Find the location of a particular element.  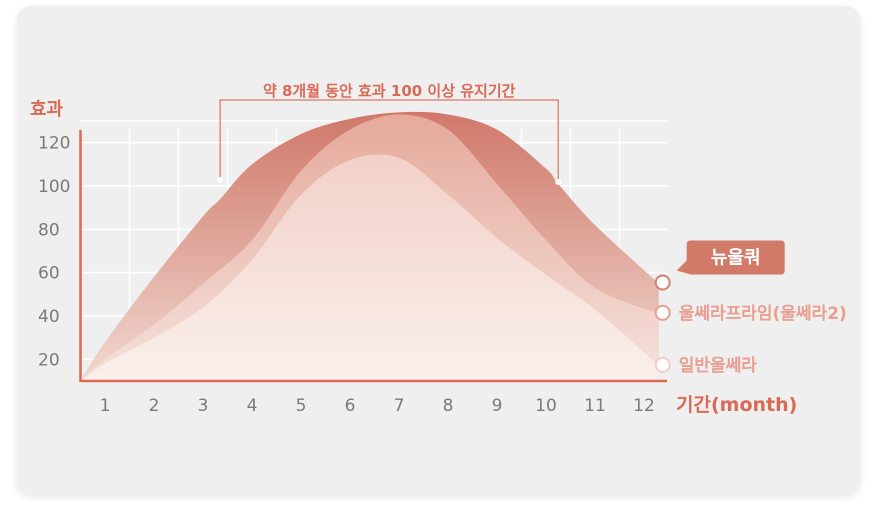

x-tick-label: 5 is located at coordinates (301, 406).